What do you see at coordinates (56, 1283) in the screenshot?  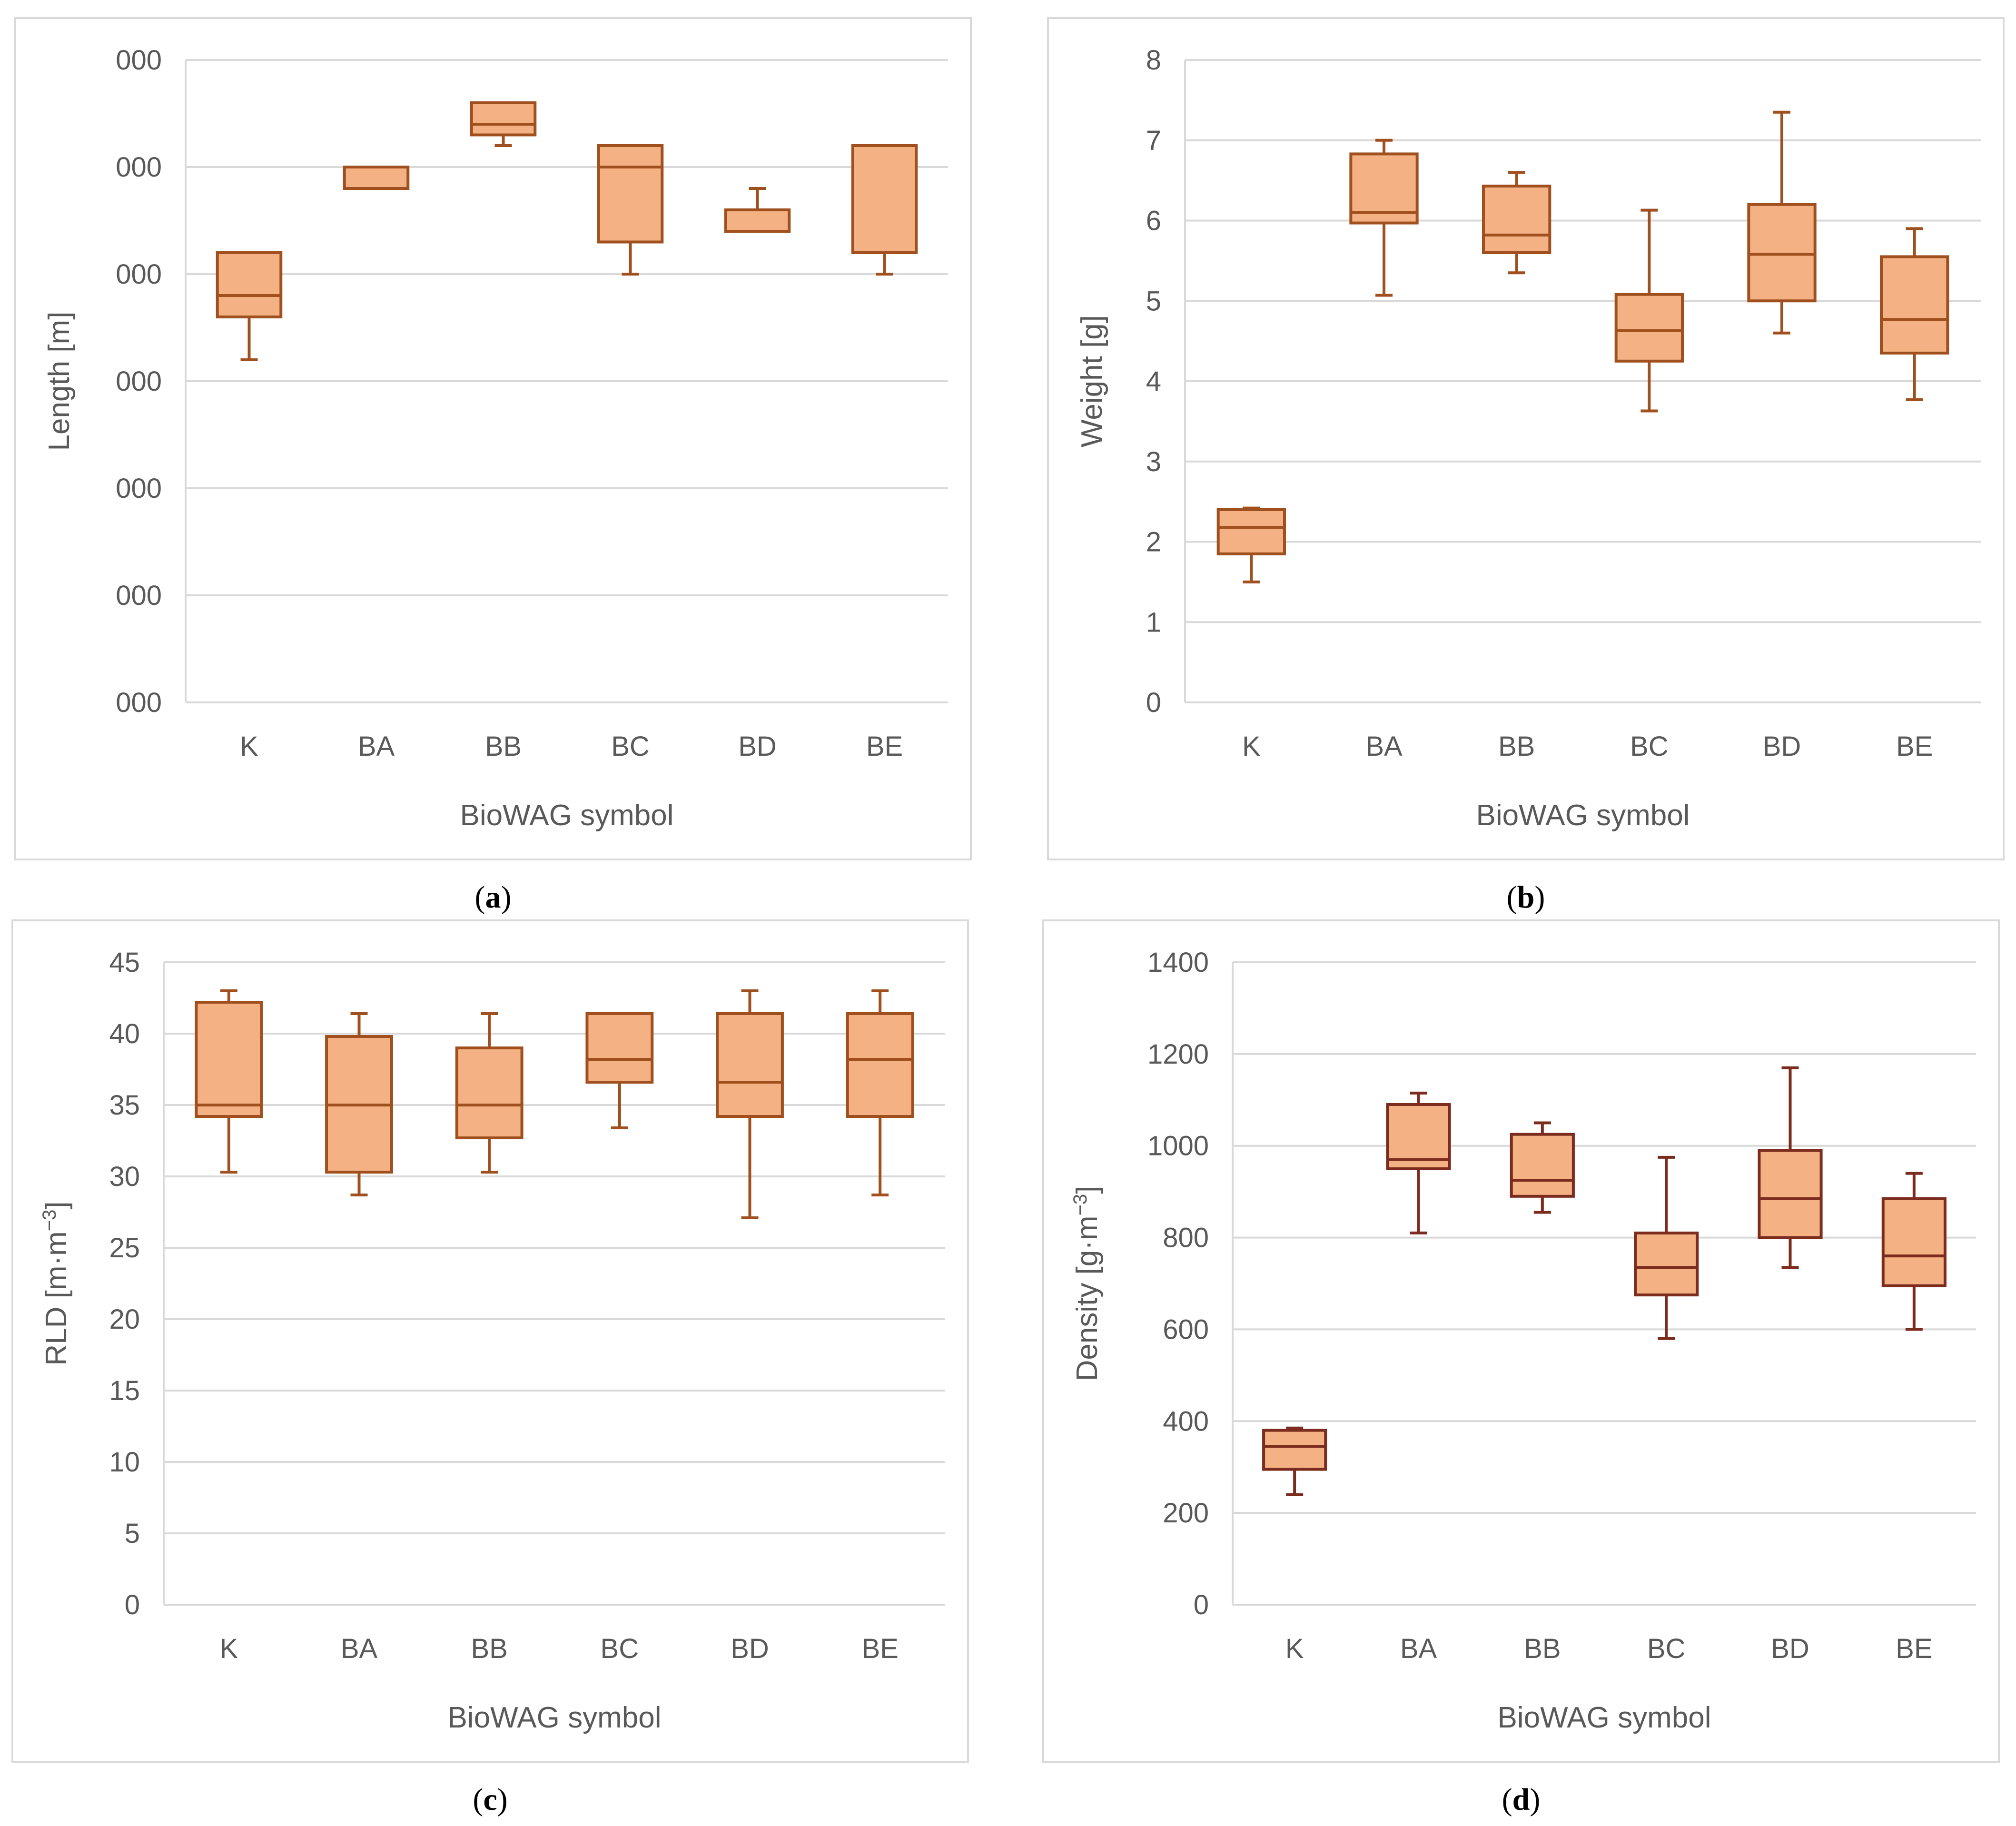 I see `y-axis-label: RLD [m·m−3]` at bounding box center [56, 1283].